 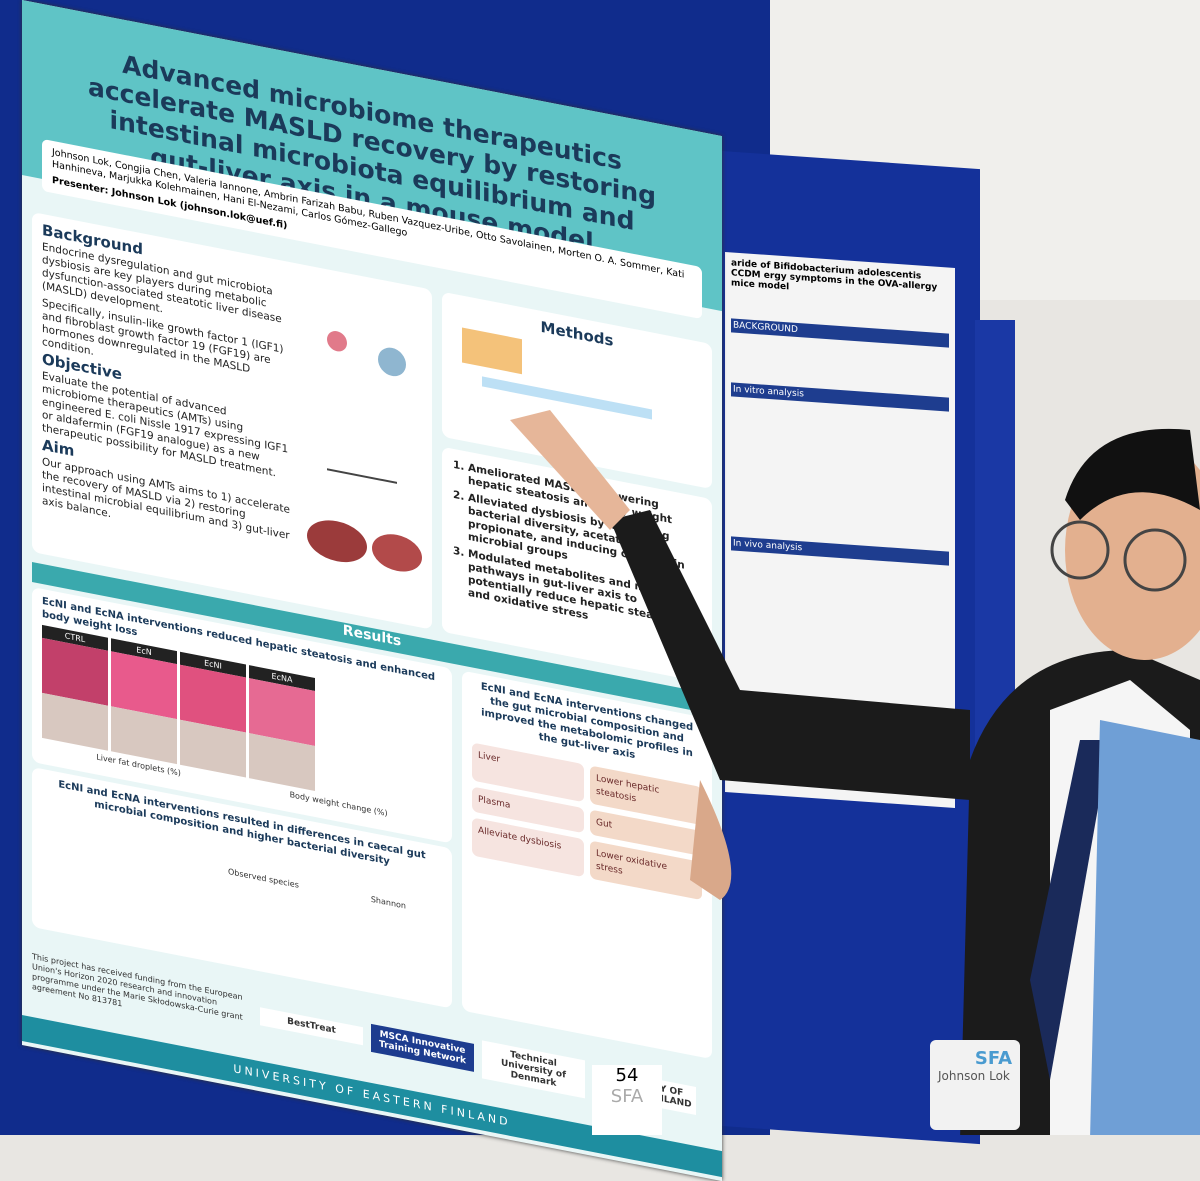 What do you see at coordinates (840, 333) in the screenshot?
I see `side-section: BACKGROUND` at bounding box center [840, 333].